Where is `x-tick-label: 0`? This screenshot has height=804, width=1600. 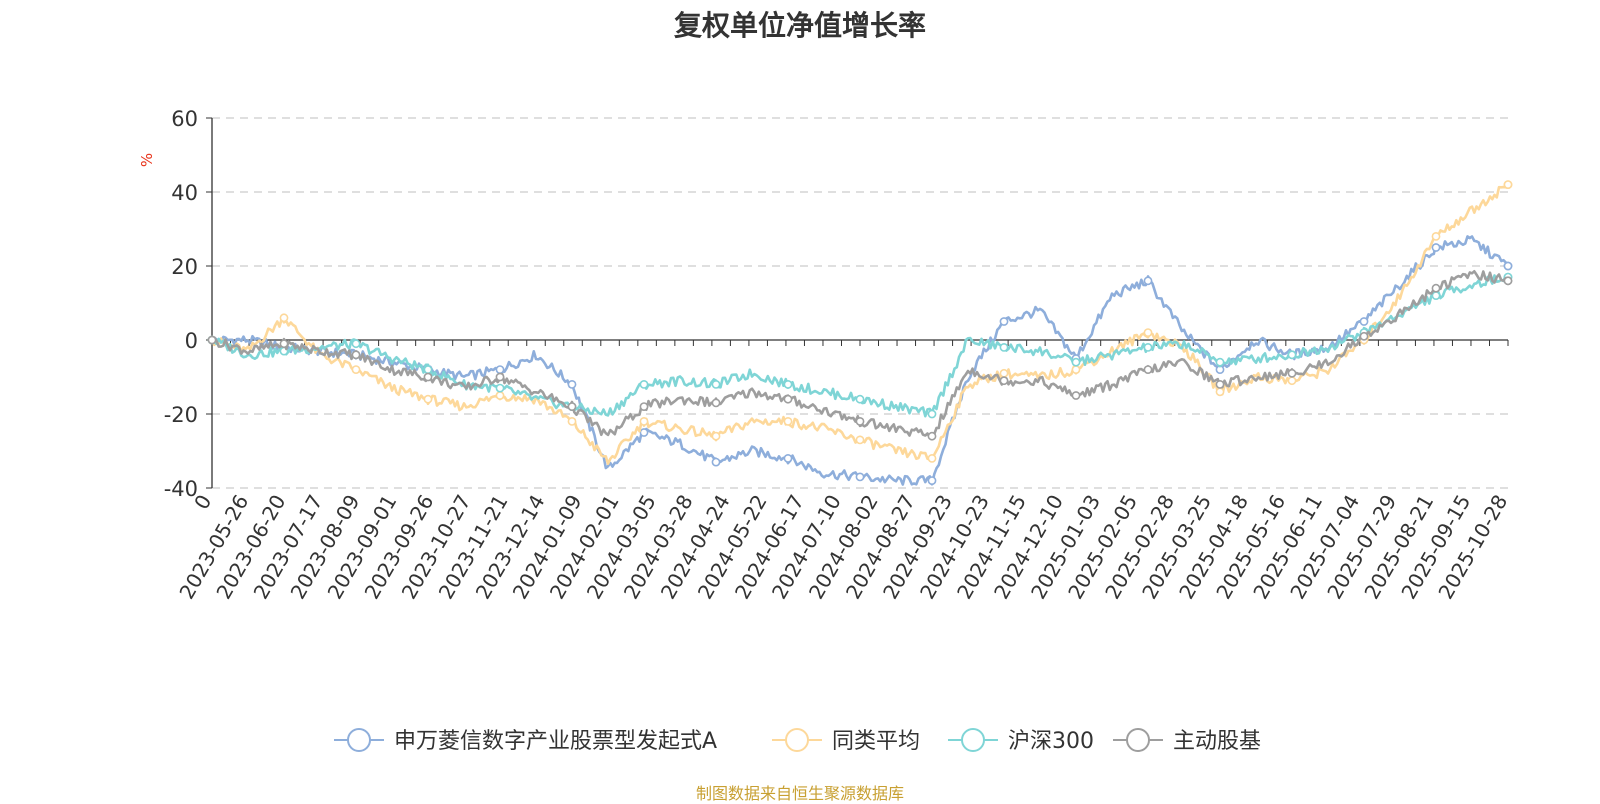
x-tick-label: 0 is located at coordinates (202, 502).